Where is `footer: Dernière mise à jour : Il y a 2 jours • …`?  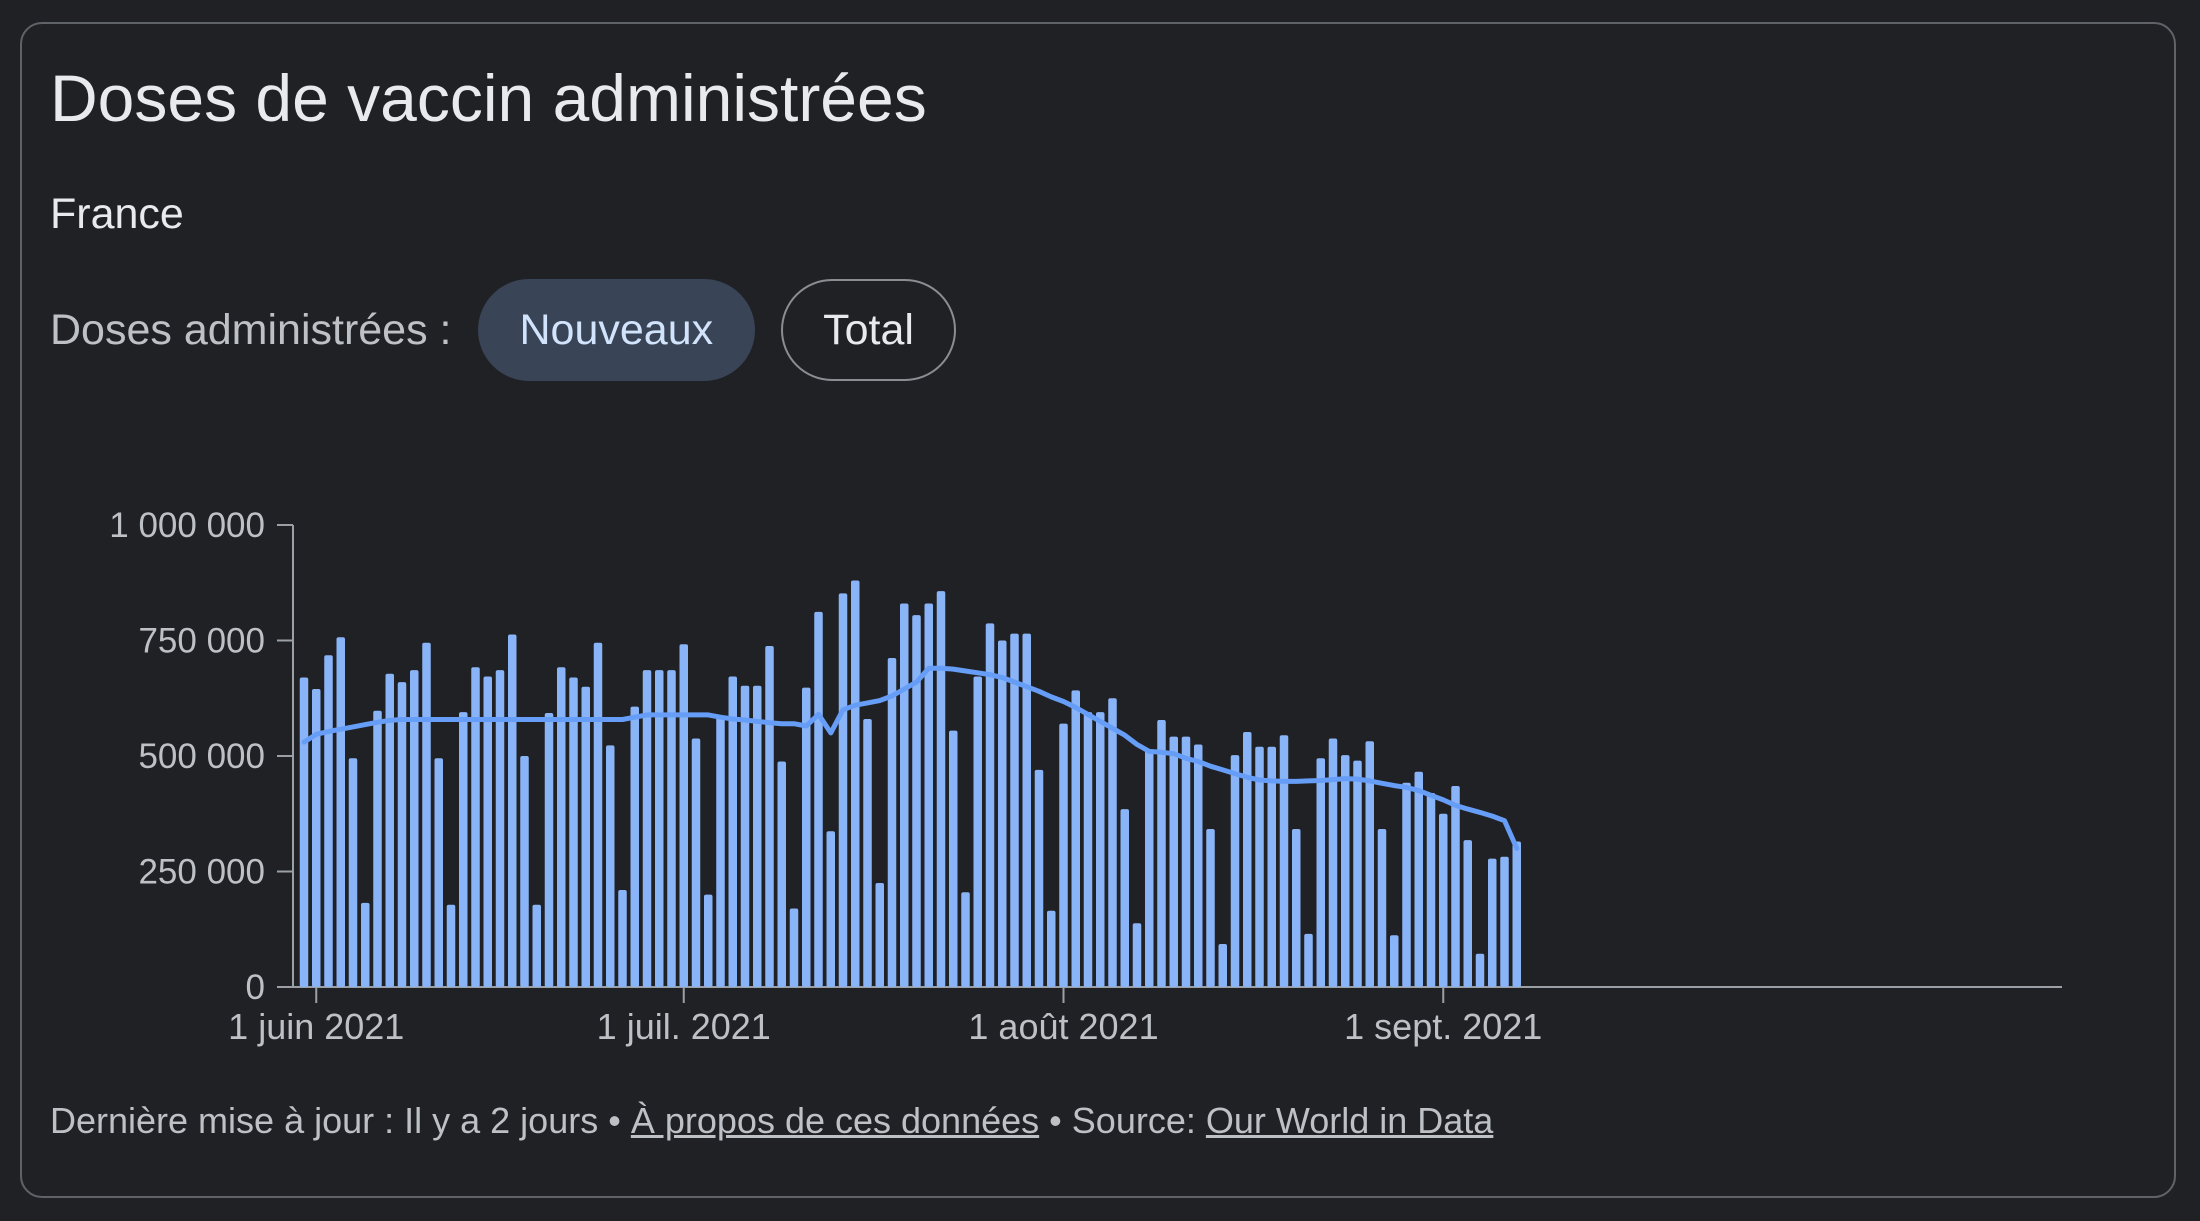
footer: Dernière mise à jour : Il y a 2 jours • … is located at coordinates (771, 1121).